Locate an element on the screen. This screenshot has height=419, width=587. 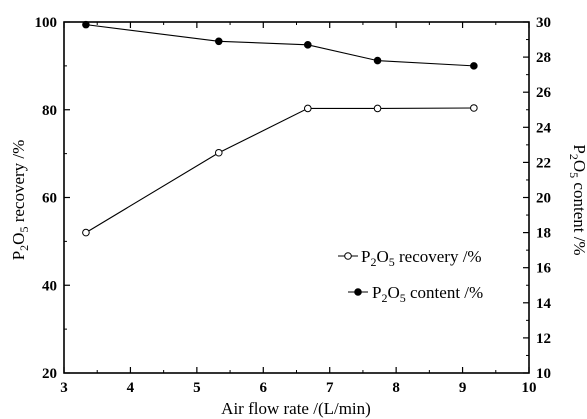
x-axis-title: Air flow rate /(L/min) is located at coordinates (296, 408).